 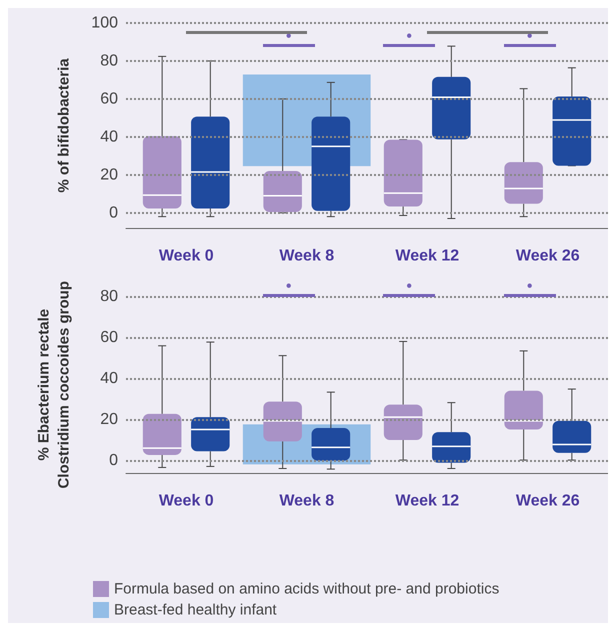 I want to click on y-axis-title: % of bifidobacteria, so click(x=64, y=125).